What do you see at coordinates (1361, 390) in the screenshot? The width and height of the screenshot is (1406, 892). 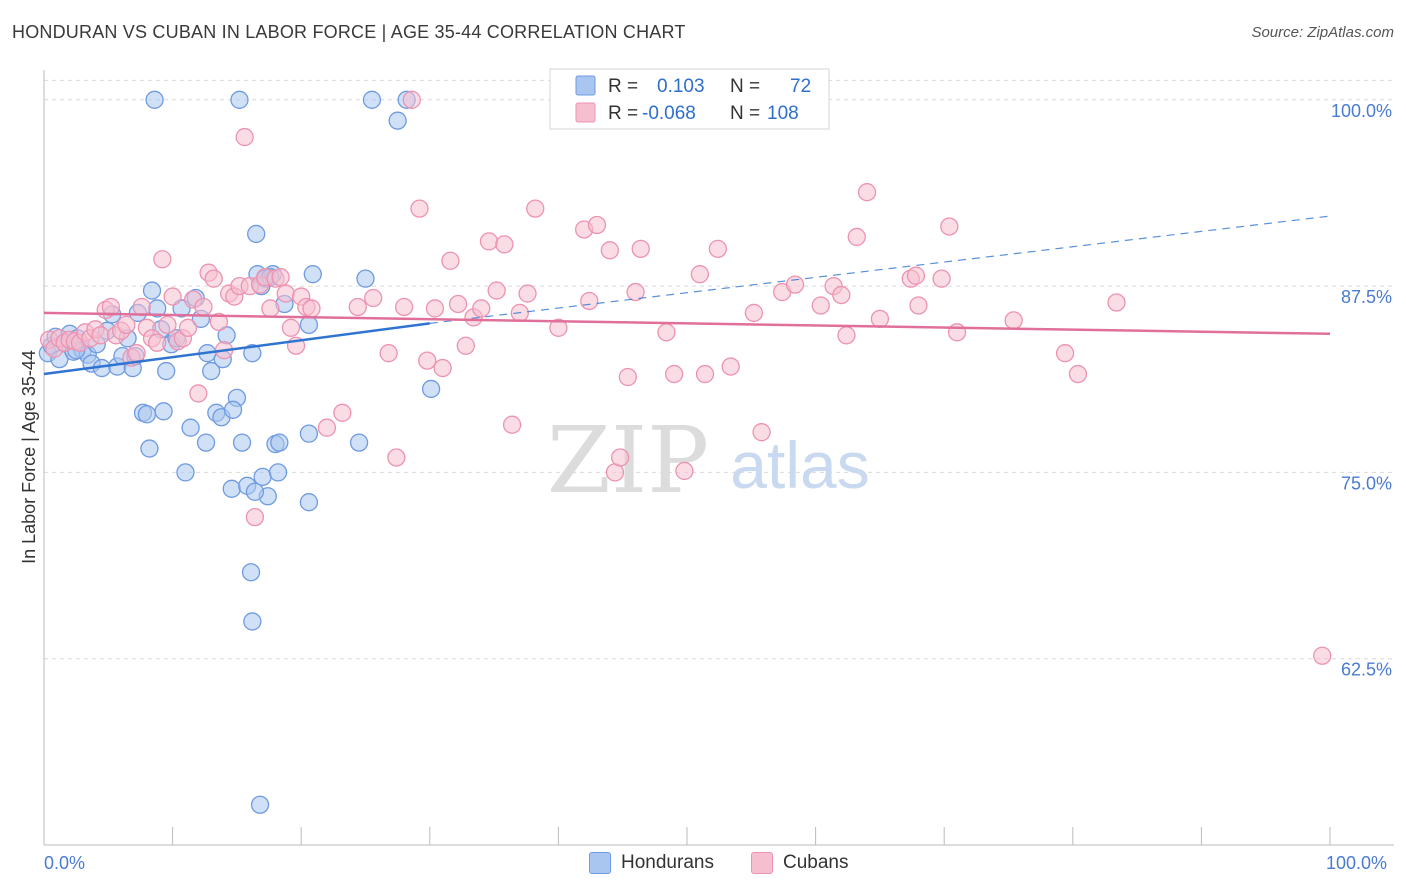 I see `y-tick-labels: 62.5% 75.0% 87.5% 100.0%` at bounding box center [1361, 390].